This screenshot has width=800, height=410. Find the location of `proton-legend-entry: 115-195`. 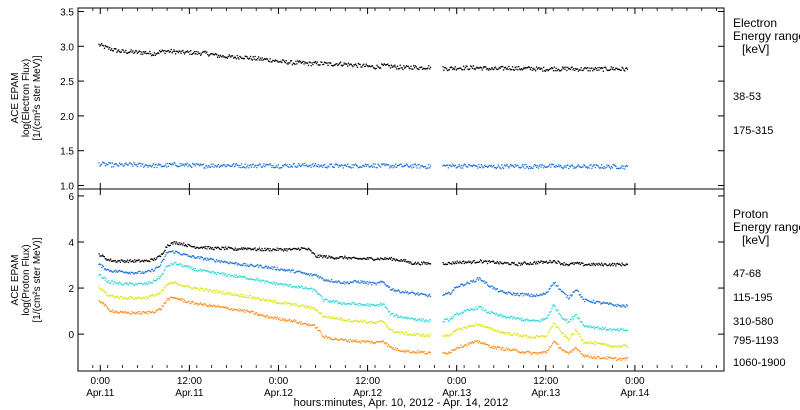

proton-legend-entry: 115-195 is located at coordinates (753, 298).